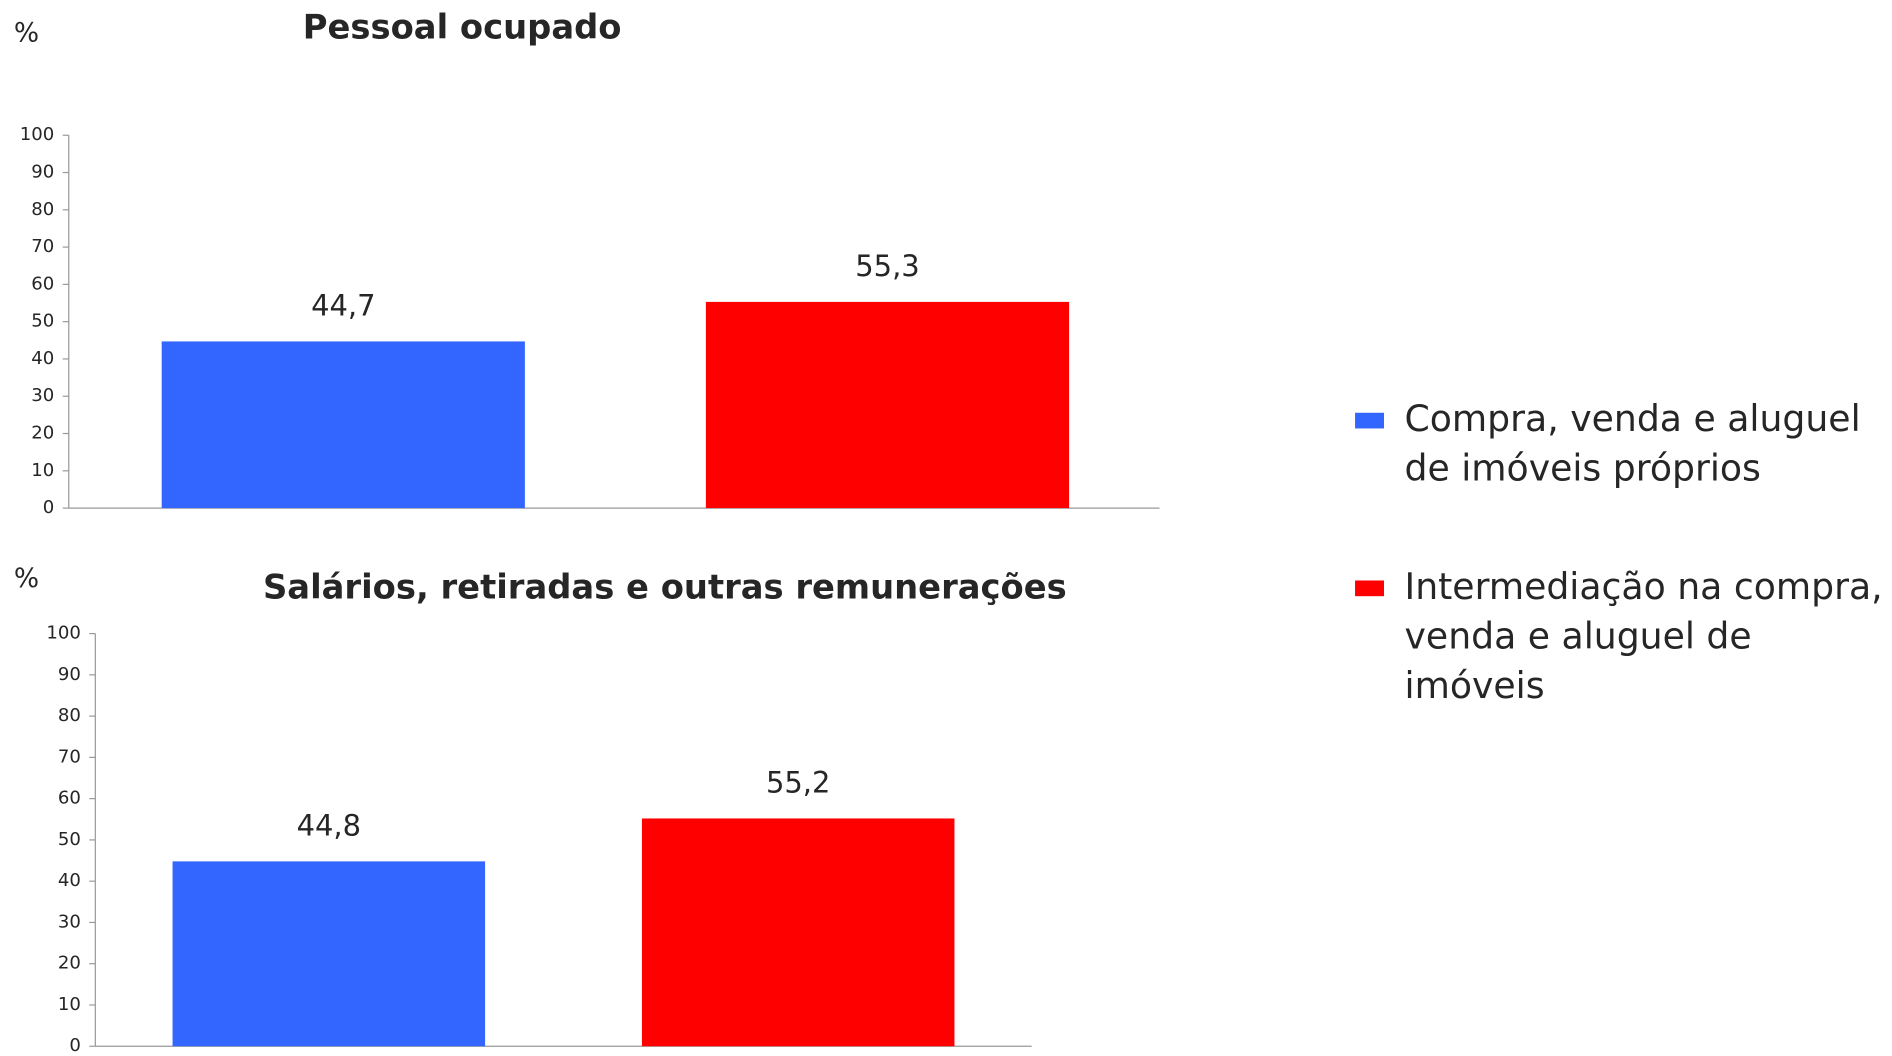 Image resolution: width=1892 pixels, height=1056 pixels. What do you see at coordinates (343, 306) in the screenshot?
I see `data-label: 44,7` at bounding box center [343, 306].